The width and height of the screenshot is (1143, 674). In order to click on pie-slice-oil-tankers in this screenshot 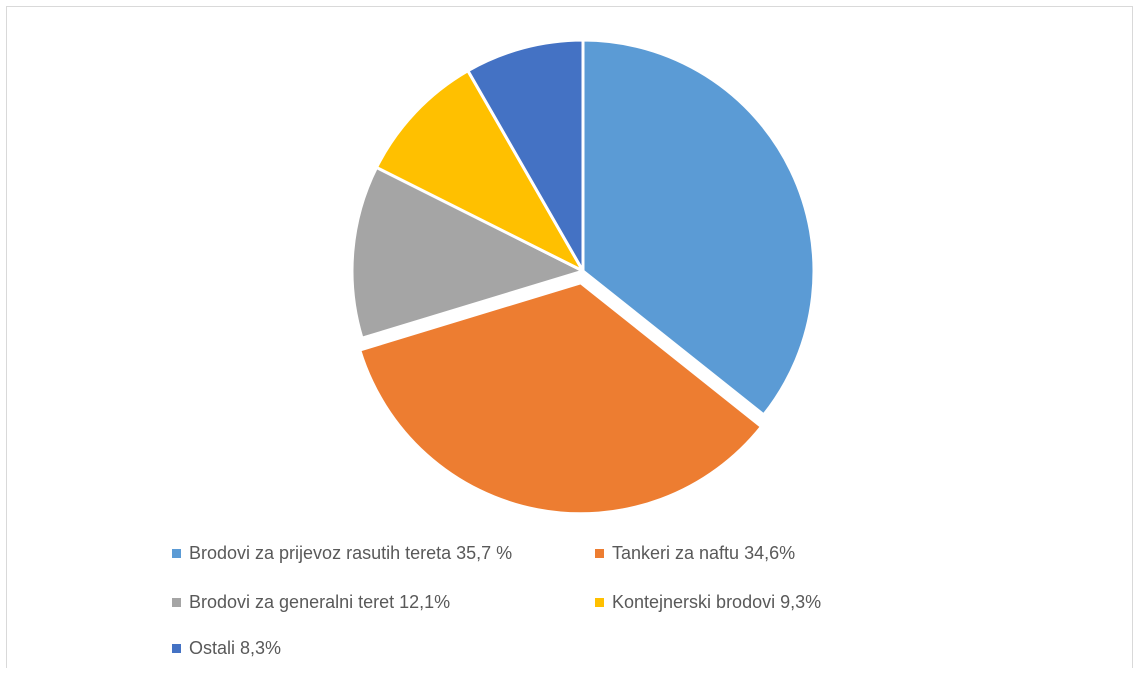, I will do `click(560, 398)`.